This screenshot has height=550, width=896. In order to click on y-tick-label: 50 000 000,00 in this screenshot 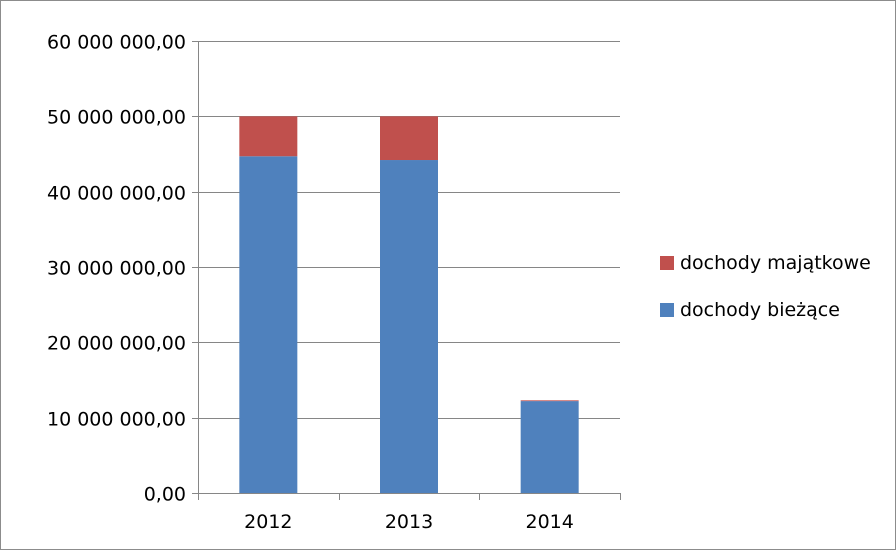, I will do `click(116, 118)`.